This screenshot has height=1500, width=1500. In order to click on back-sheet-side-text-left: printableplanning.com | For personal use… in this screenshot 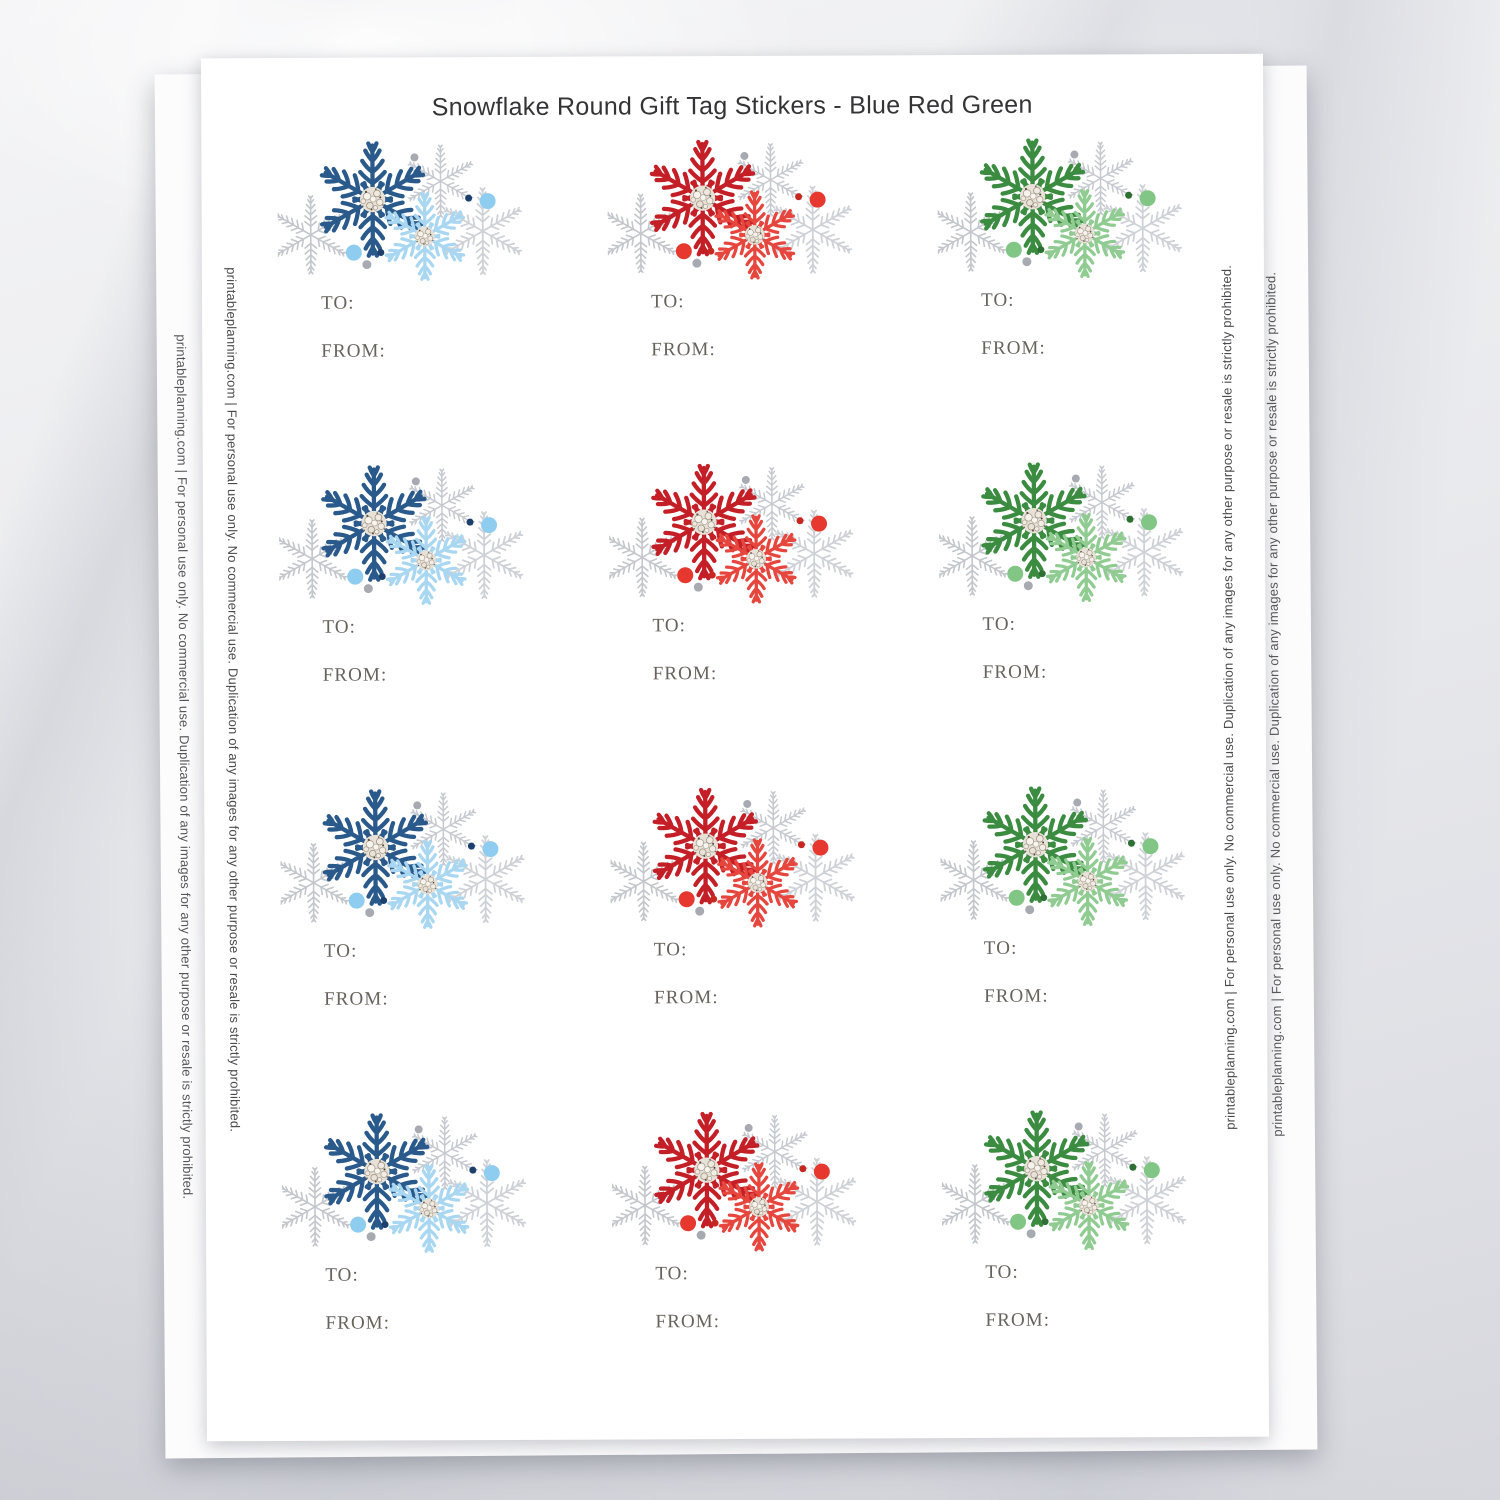, I will do `click(184, 767)`.